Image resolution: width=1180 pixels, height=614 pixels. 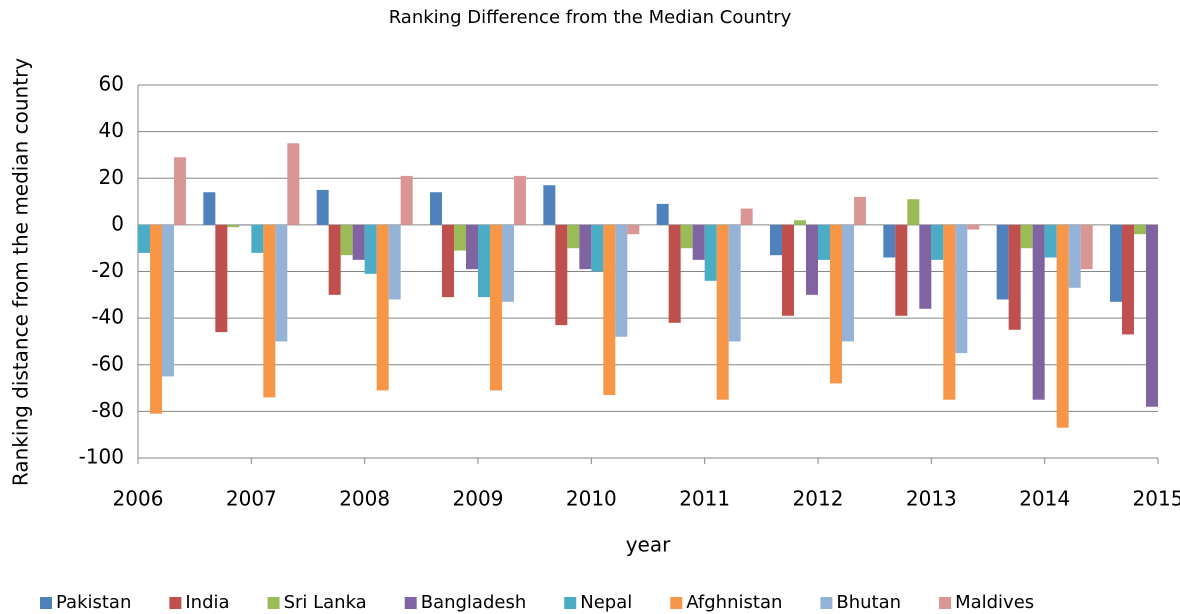 I want to click on y-axis-label: Ranking distance from the median country, so click(x=21, y=272).